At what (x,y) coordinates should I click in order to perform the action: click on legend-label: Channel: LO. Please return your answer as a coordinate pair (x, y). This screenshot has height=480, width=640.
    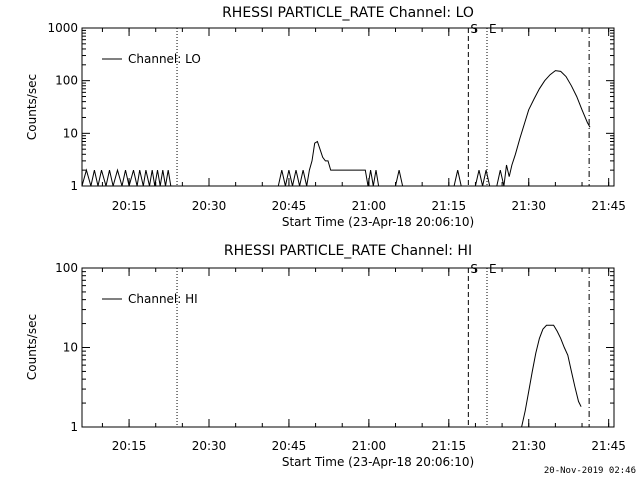
    Looking at the image, I should click on (164, 59).